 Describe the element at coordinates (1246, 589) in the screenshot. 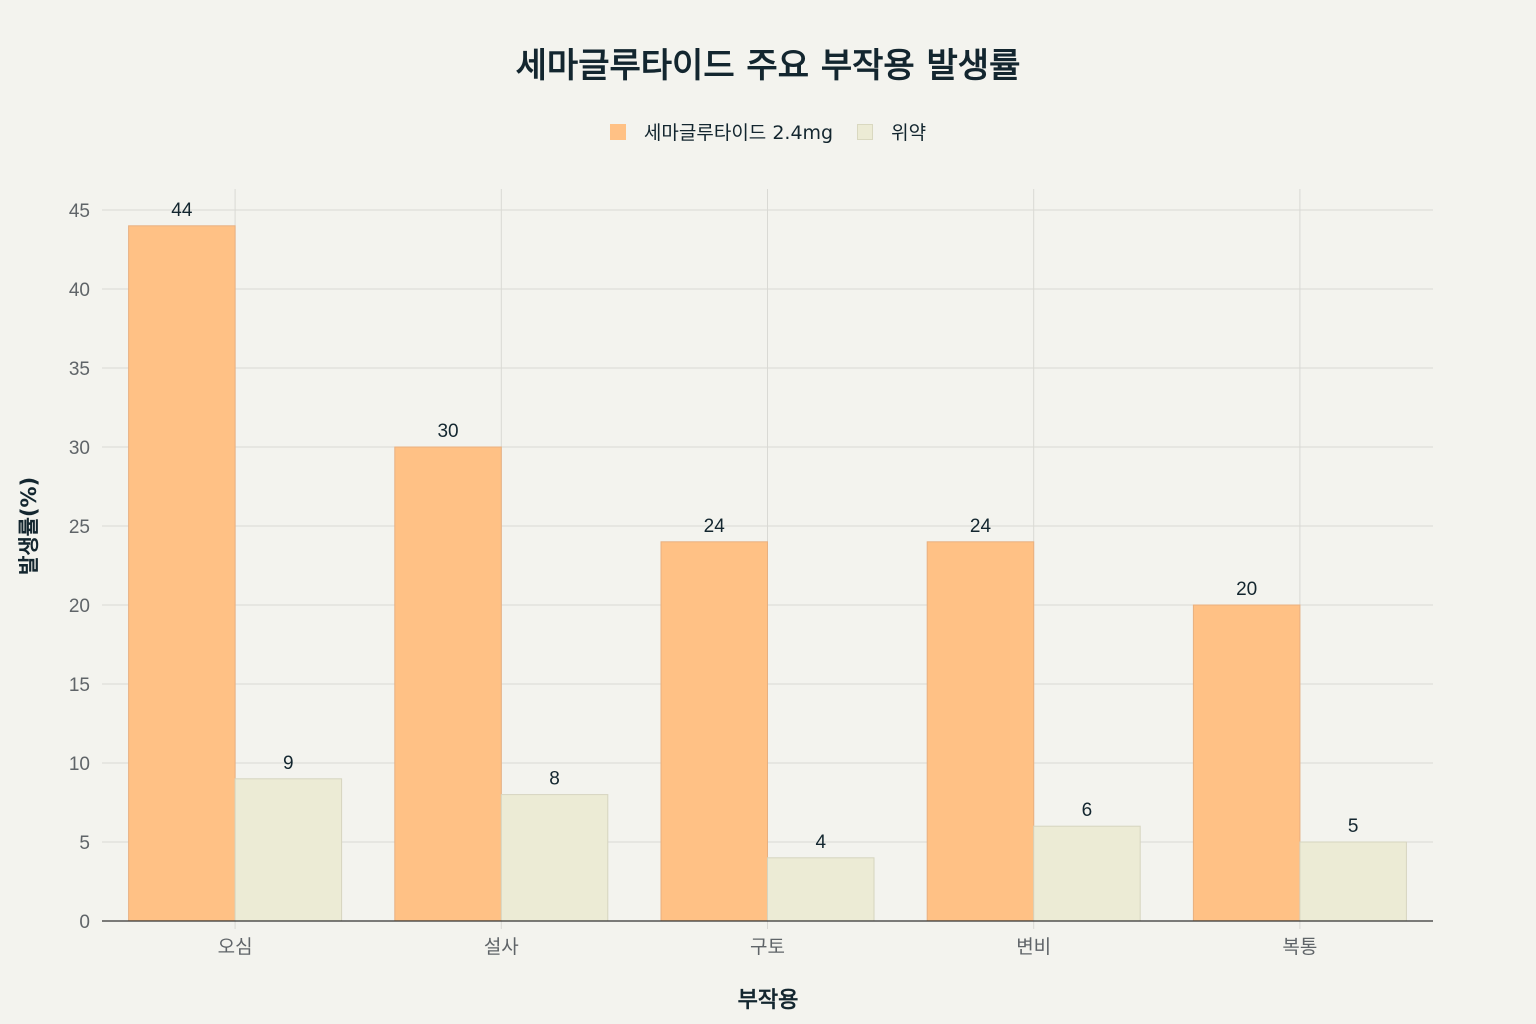

I see `data-label: 20` at that location.